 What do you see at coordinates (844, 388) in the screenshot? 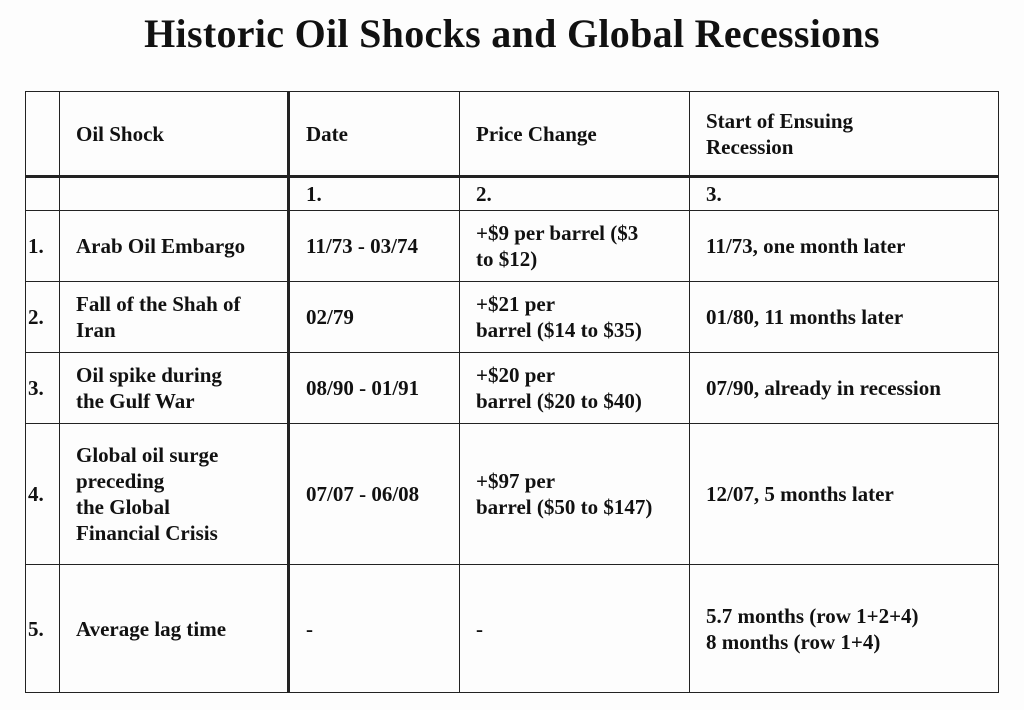
I see `recession-cell: 07/90, already in recession` at bounding box center [844, 388].